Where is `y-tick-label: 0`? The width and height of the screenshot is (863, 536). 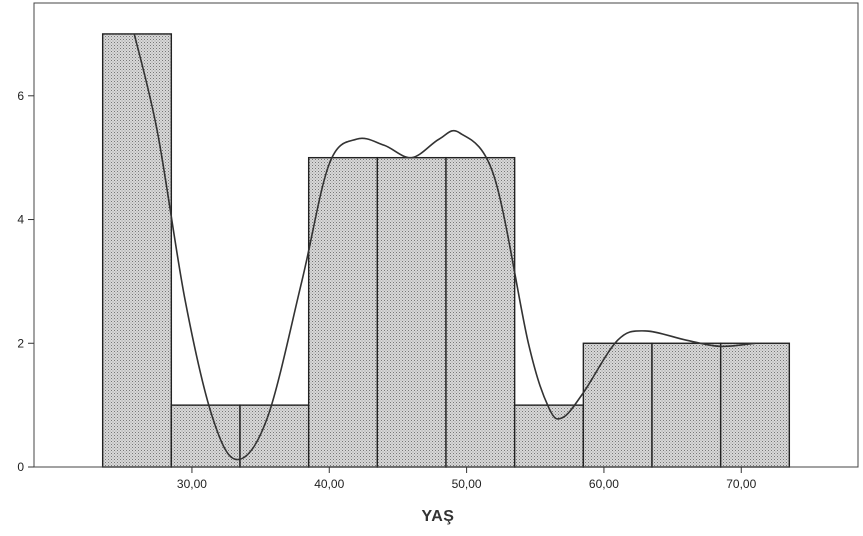 y-tick-label: 0 is located at coordinates (20, 467).